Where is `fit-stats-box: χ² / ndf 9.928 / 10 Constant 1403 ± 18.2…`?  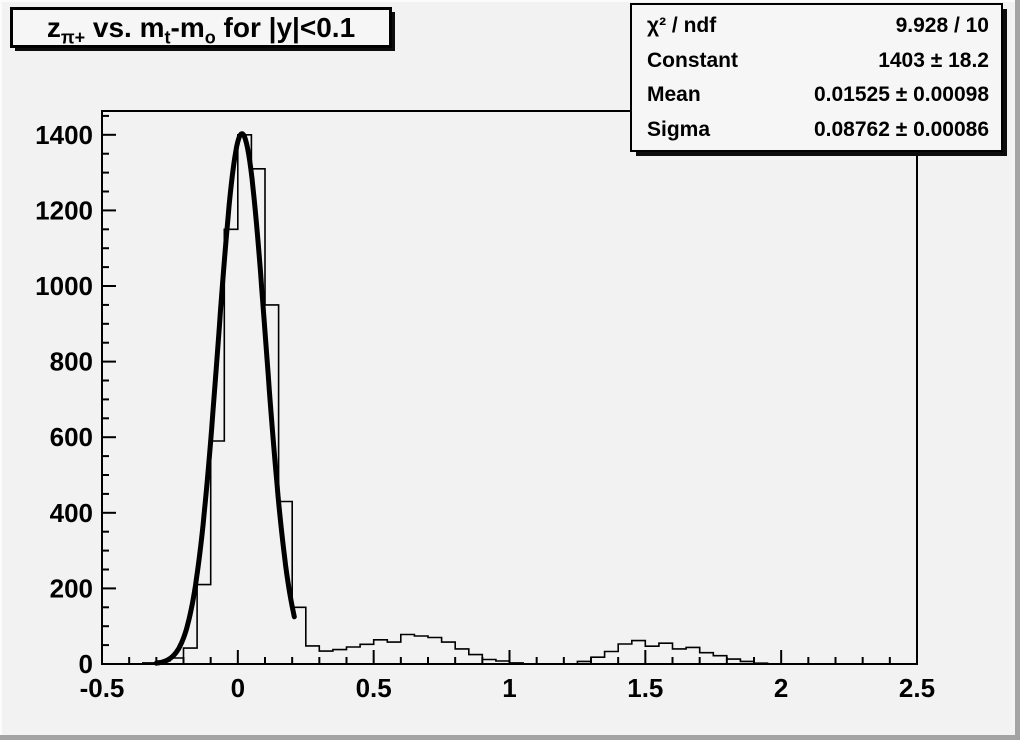
fit-stats-box: χ² / ndf 9.928 / 10 Constant 1403 ± 18.2… is located at coordinates (816, 77).